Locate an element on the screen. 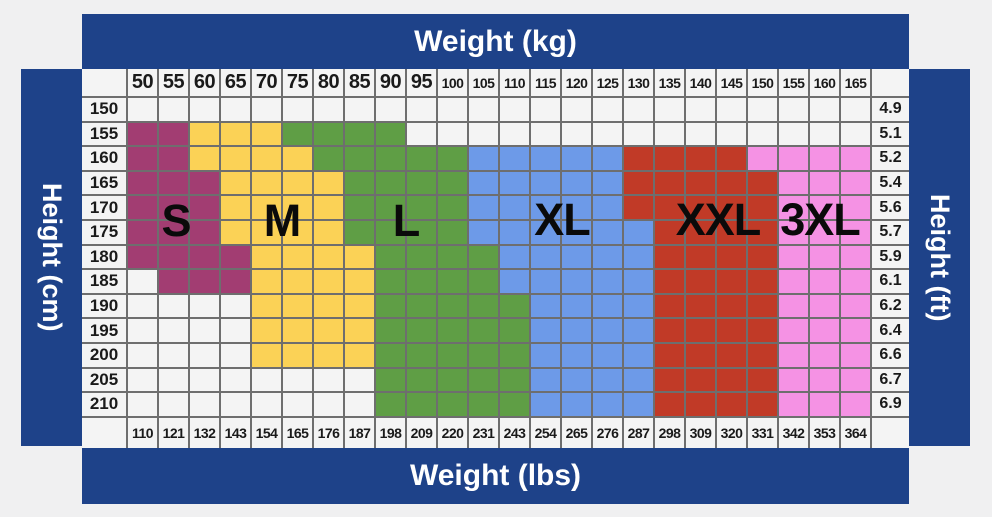  ft-tick-label: 5.6 is located at coordinates (890, 208).